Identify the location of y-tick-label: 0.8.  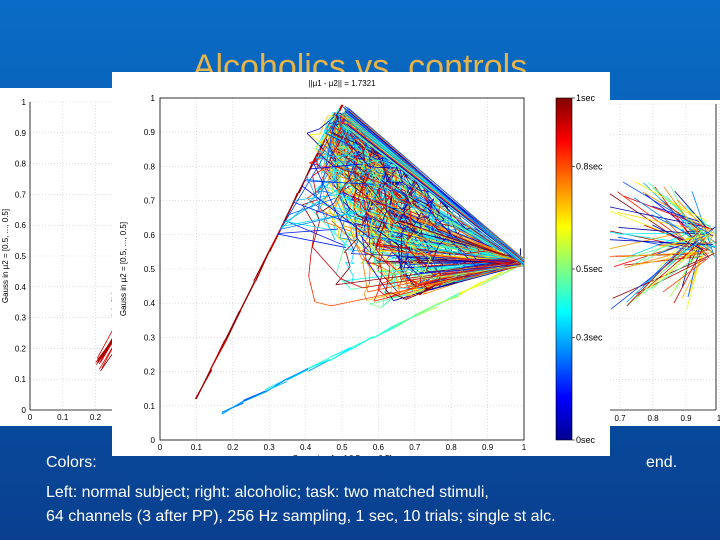
(150, 166).